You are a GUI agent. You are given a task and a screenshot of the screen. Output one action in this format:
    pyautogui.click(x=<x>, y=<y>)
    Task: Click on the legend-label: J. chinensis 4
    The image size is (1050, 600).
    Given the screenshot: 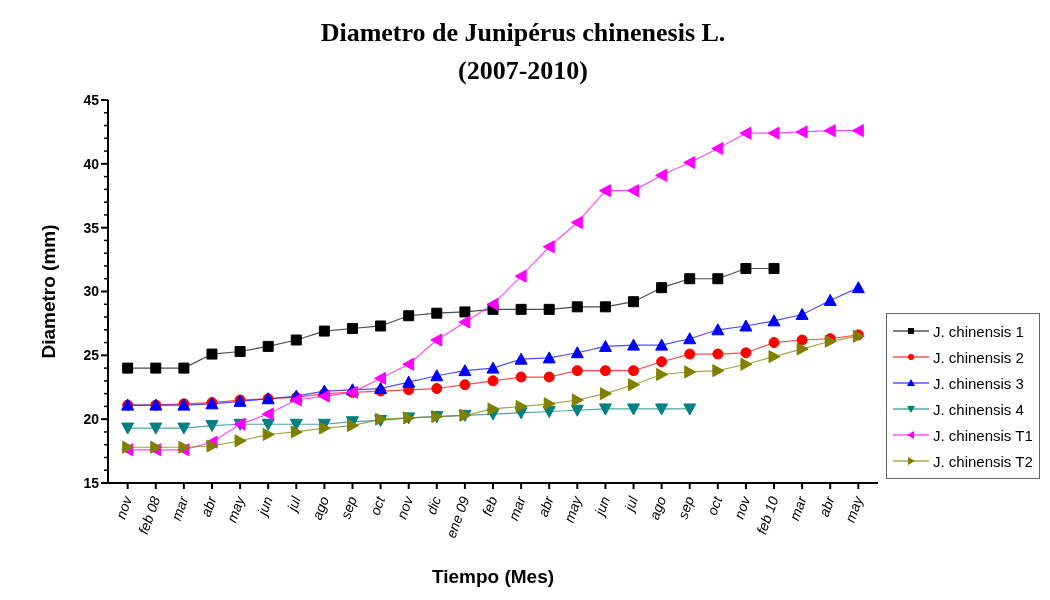 What is the action you would take?
    pyautogui.click(x=978, y=409)
    